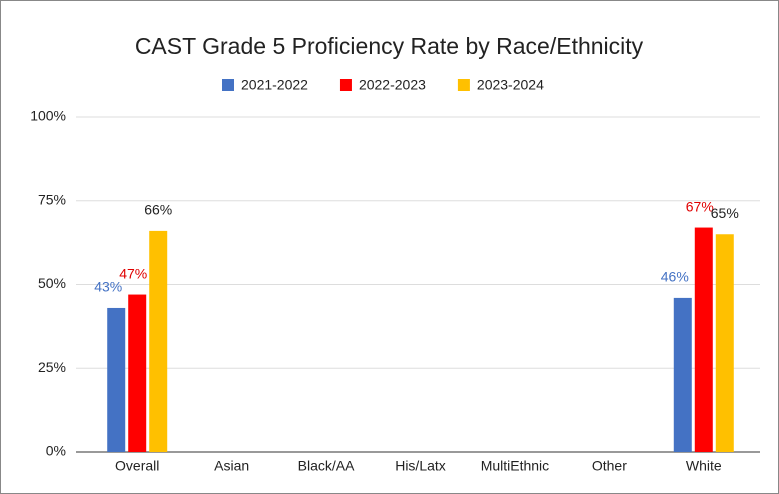 This screenshot has width=779, height=494. What do you see at coordinates (700, 206) in the screenshot?
I see `data-label: 67%` at bounding box center [700, 206].